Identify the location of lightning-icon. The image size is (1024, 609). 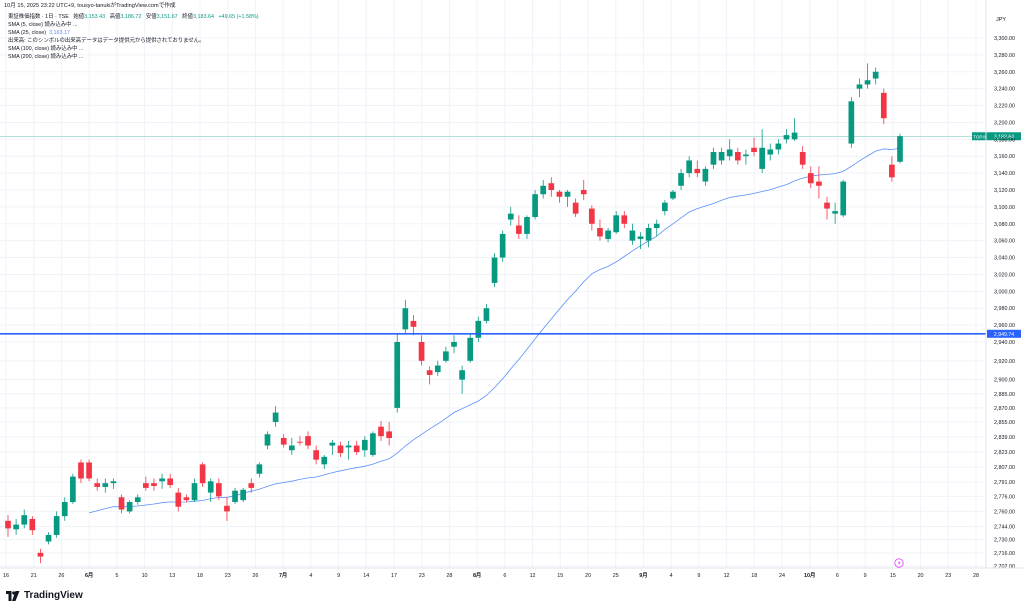
(899, 563).